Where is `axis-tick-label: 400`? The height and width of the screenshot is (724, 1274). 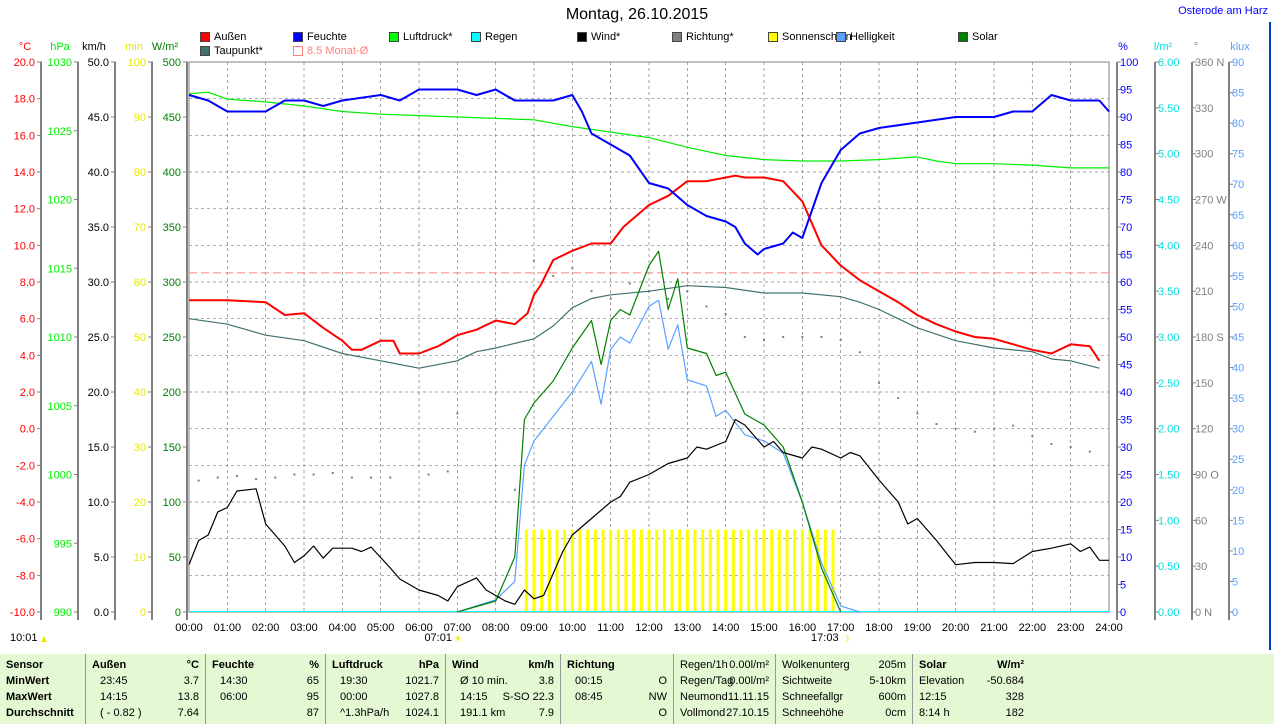 axis-tick-label: 400 is located at coordinates (172, 173).